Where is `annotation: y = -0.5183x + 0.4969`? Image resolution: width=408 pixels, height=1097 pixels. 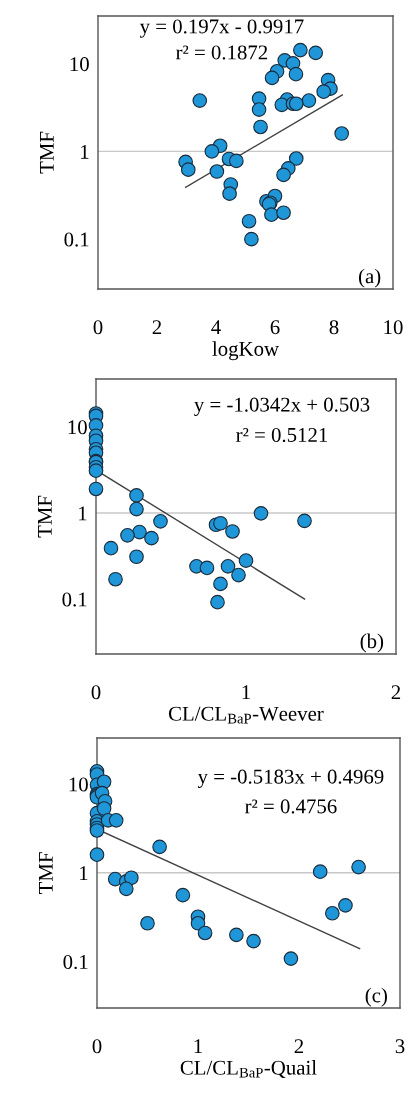
annotation: y = -0.5183x + 0.4969 is located at coordinates (290, 778).